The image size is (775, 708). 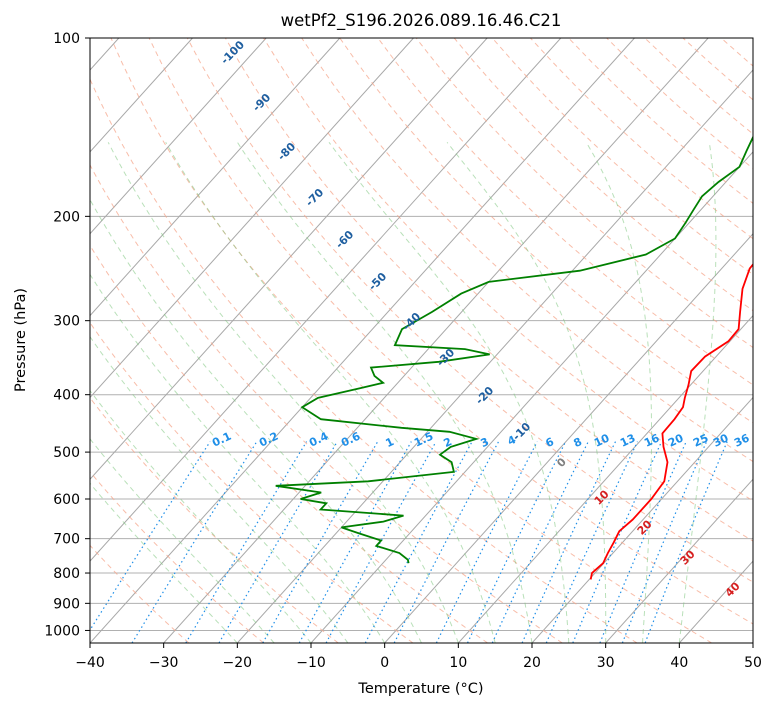 I want to click on x-tick-label: −30, so click(x=164, y=663).